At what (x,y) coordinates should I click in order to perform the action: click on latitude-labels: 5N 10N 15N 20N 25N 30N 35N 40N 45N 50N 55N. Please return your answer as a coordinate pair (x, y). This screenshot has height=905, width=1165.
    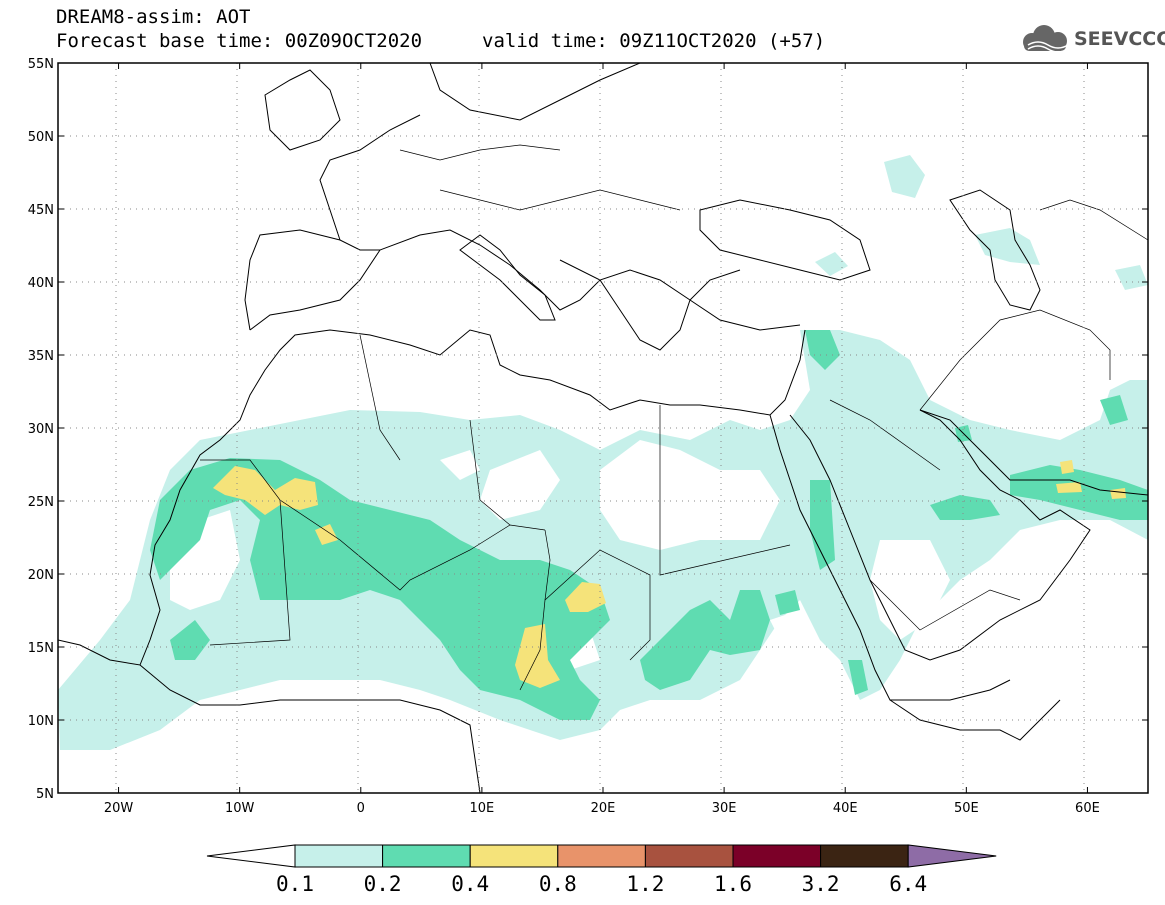
    Looking at the image, I should click on (41, 429).